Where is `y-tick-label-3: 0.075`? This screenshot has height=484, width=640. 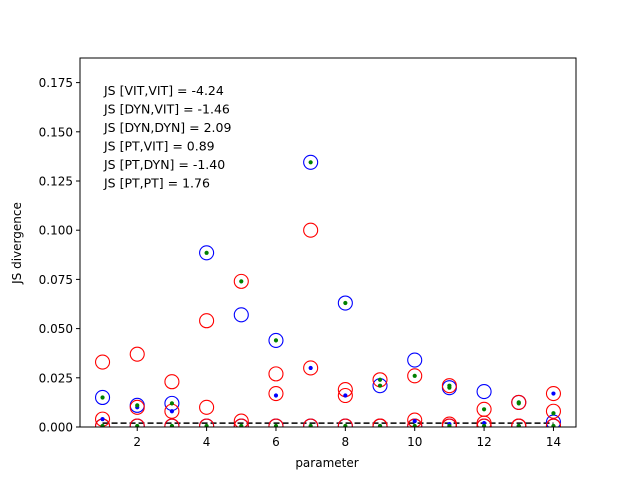 y-tick-label-3: 0.075 is located at coordinates (56, 280).